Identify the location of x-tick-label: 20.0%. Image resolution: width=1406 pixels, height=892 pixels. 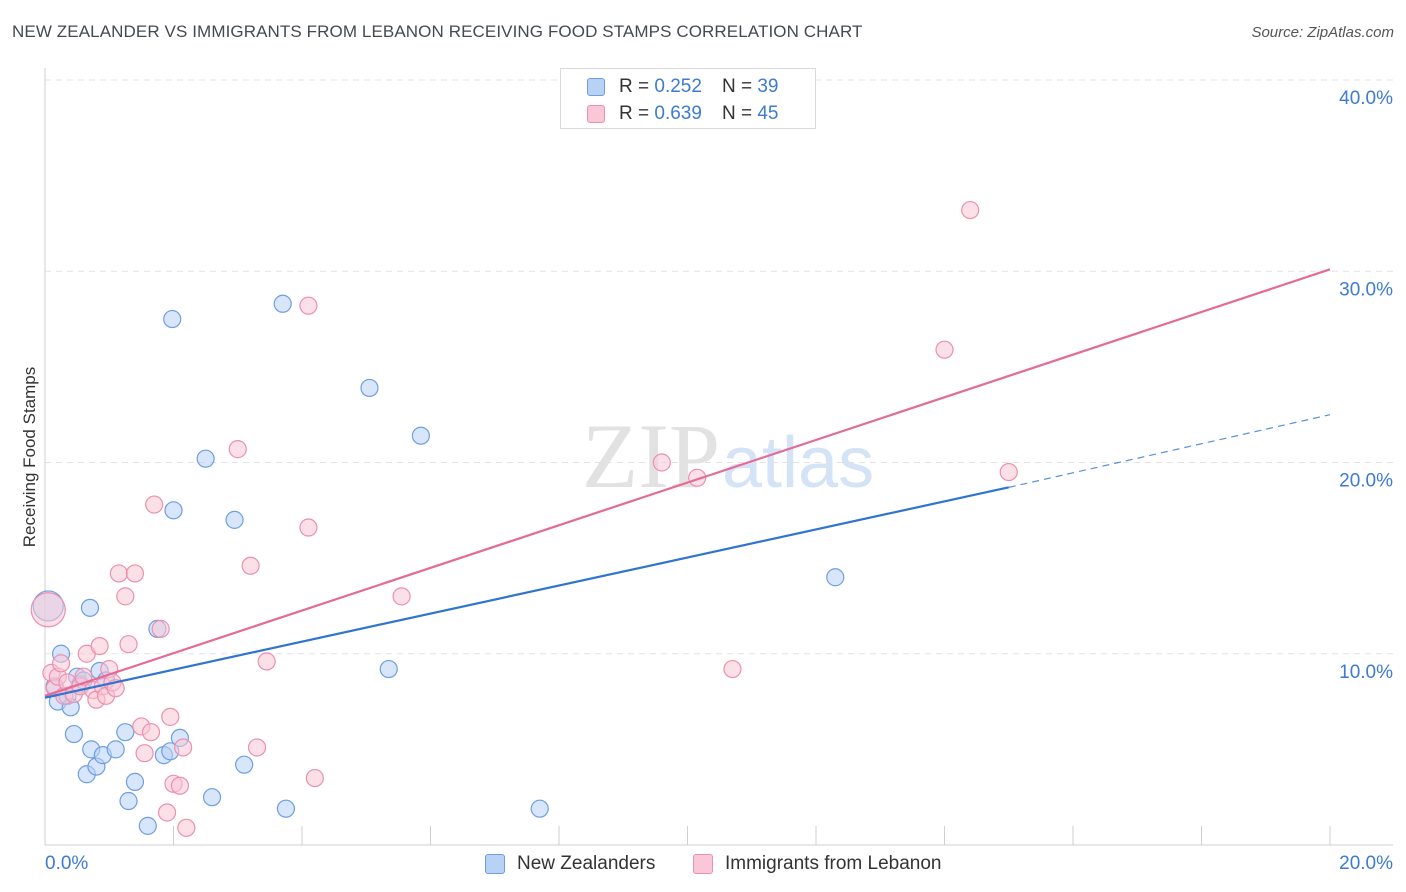
(1366, 863).